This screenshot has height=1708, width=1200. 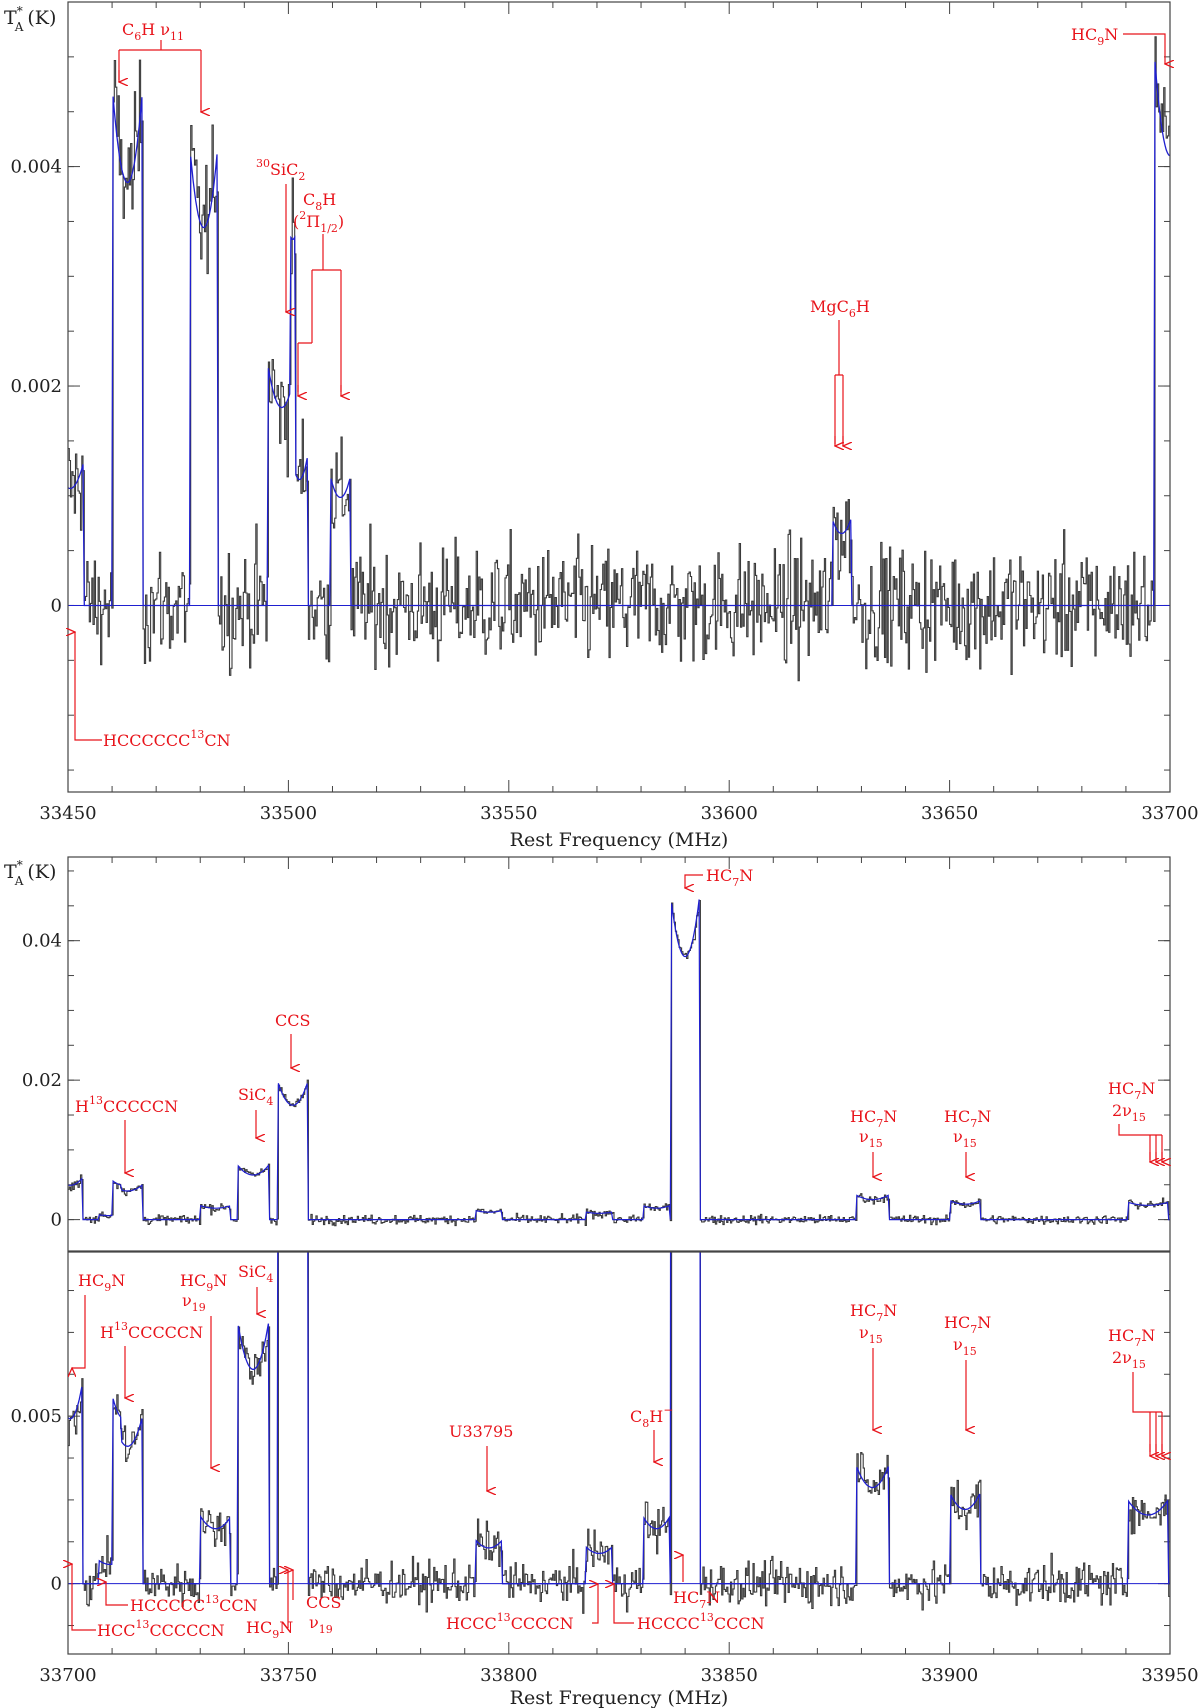 What do you see at coordinates (292, 1020) in the screenshot?
I see `annot-mid-ccs: CCS` at bounding box center [292, 1020].